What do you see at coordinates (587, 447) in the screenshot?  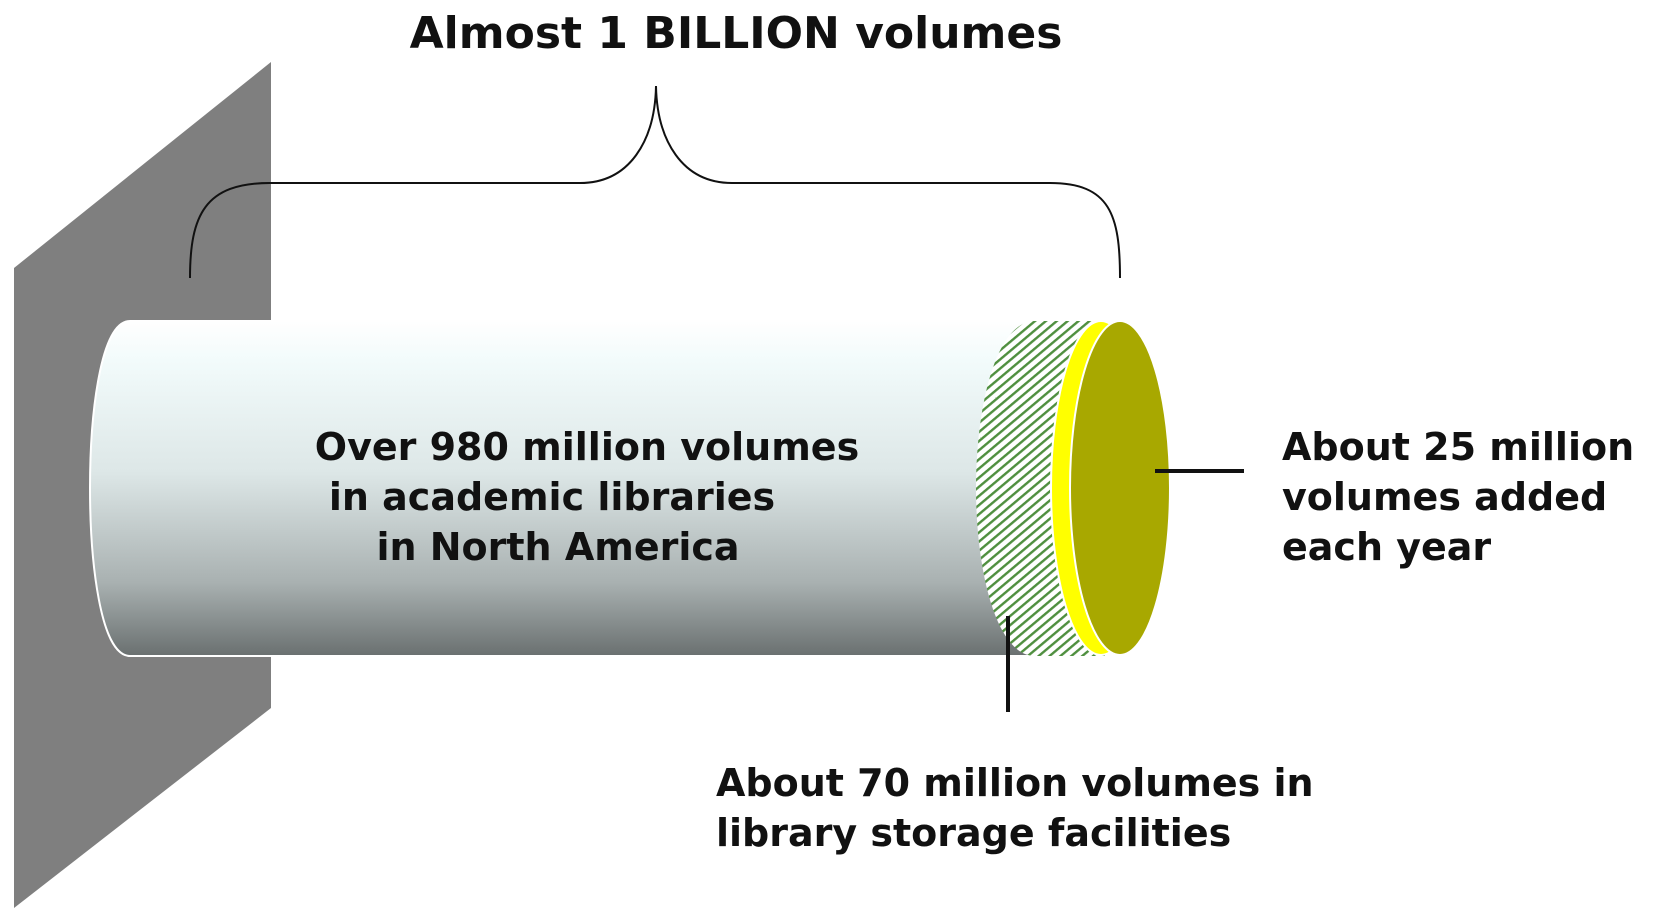 I see `cylinder-label-line-1: Over 980 million volumes` at bounding box center [587, 447].